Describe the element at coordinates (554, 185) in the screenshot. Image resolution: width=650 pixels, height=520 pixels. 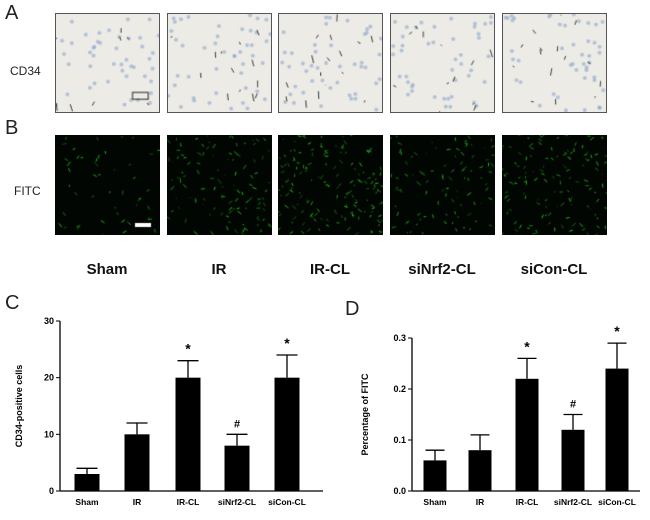
I see `fitc-image-sicon-cl` at that location.